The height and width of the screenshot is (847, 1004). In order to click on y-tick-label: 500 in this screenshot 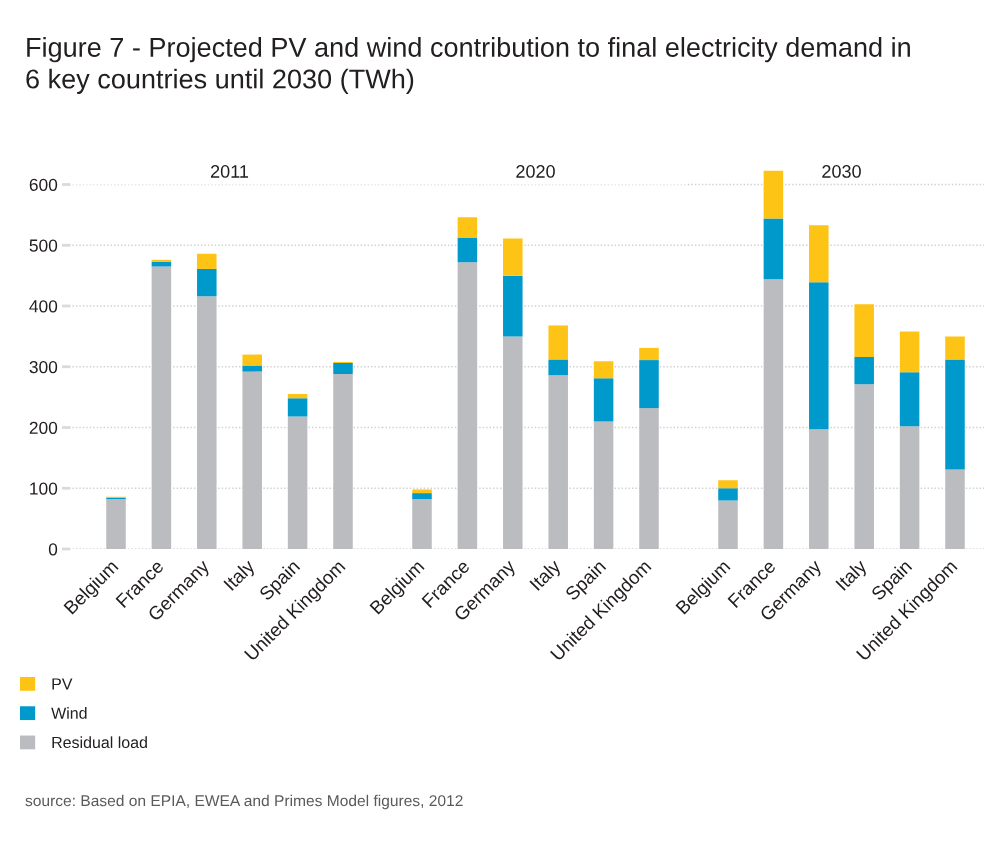, I will do `click(43, 245)`.